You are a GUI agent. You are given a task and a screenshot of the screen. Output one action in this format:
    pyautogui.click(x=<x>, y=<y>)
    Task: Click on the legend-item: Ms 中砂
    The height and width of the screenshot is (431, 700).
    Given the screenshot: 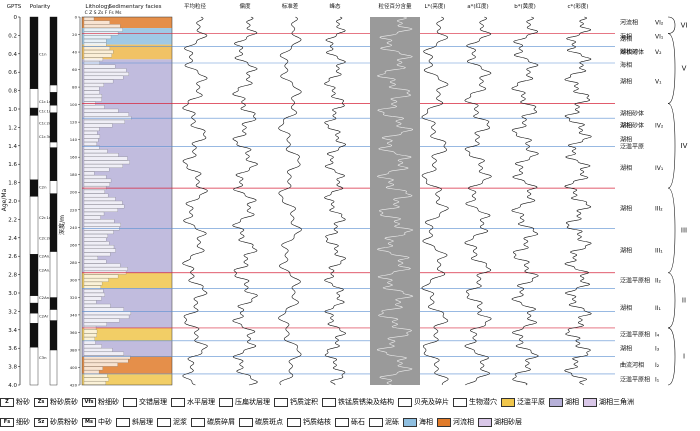 What is the action you would take?
    pyautogui.click(x=97, y=422)
    